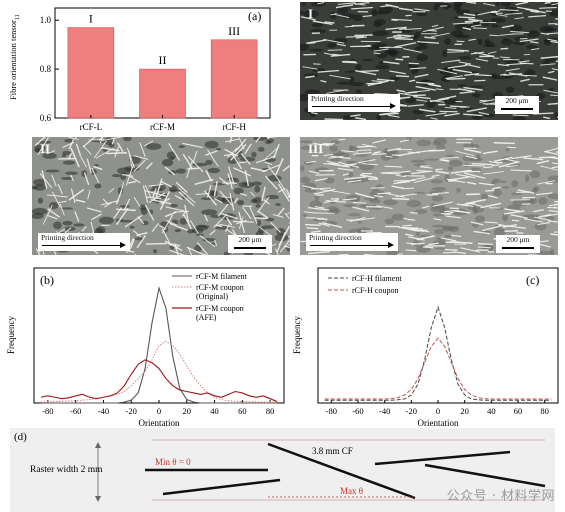 This screenshot has height=512, width=565. I want to click on bar-rCF-M, so click(162, 93).